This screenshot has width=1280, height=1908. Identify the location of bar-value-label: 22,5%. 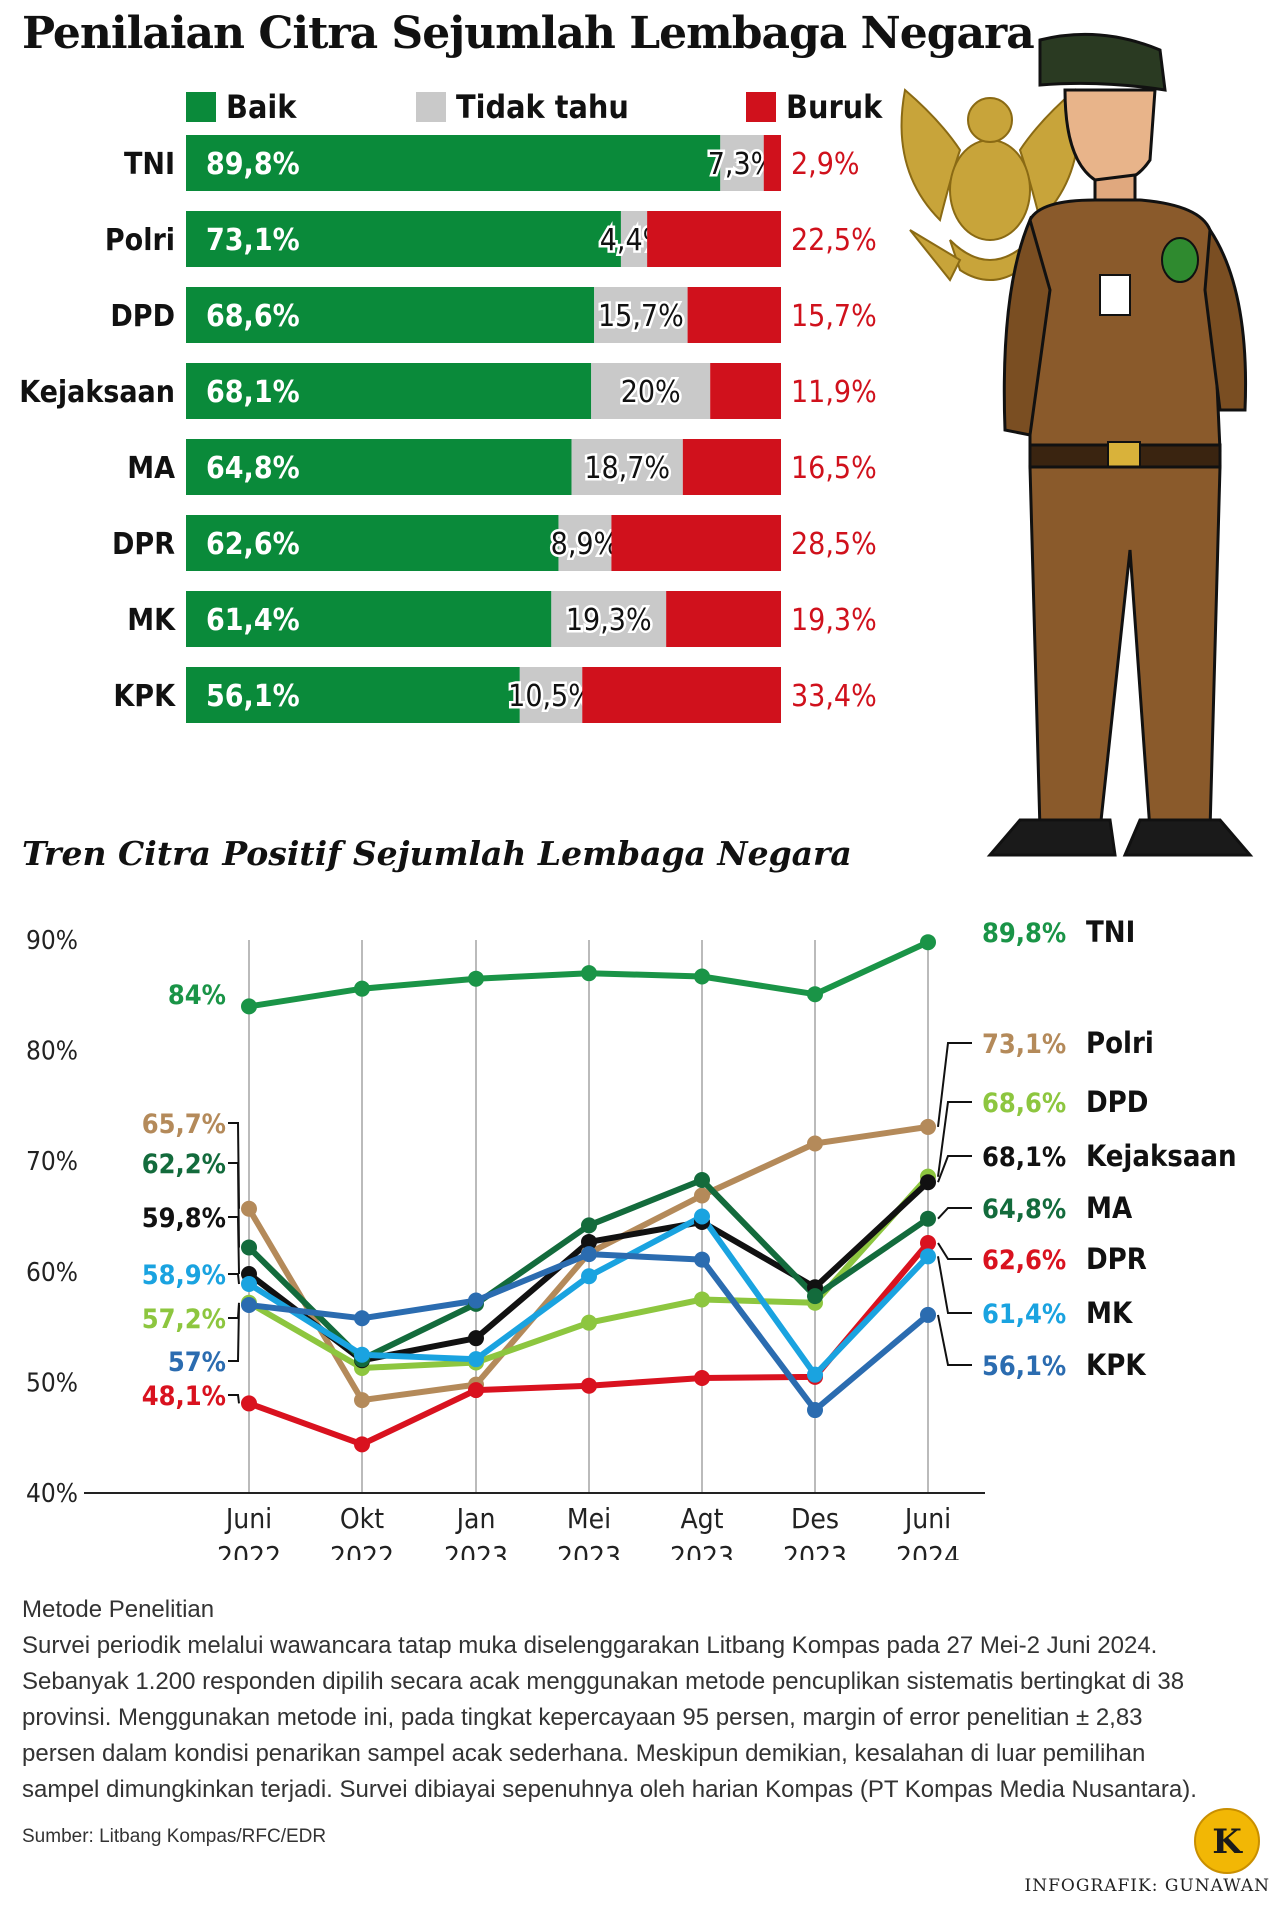
(834, 240).